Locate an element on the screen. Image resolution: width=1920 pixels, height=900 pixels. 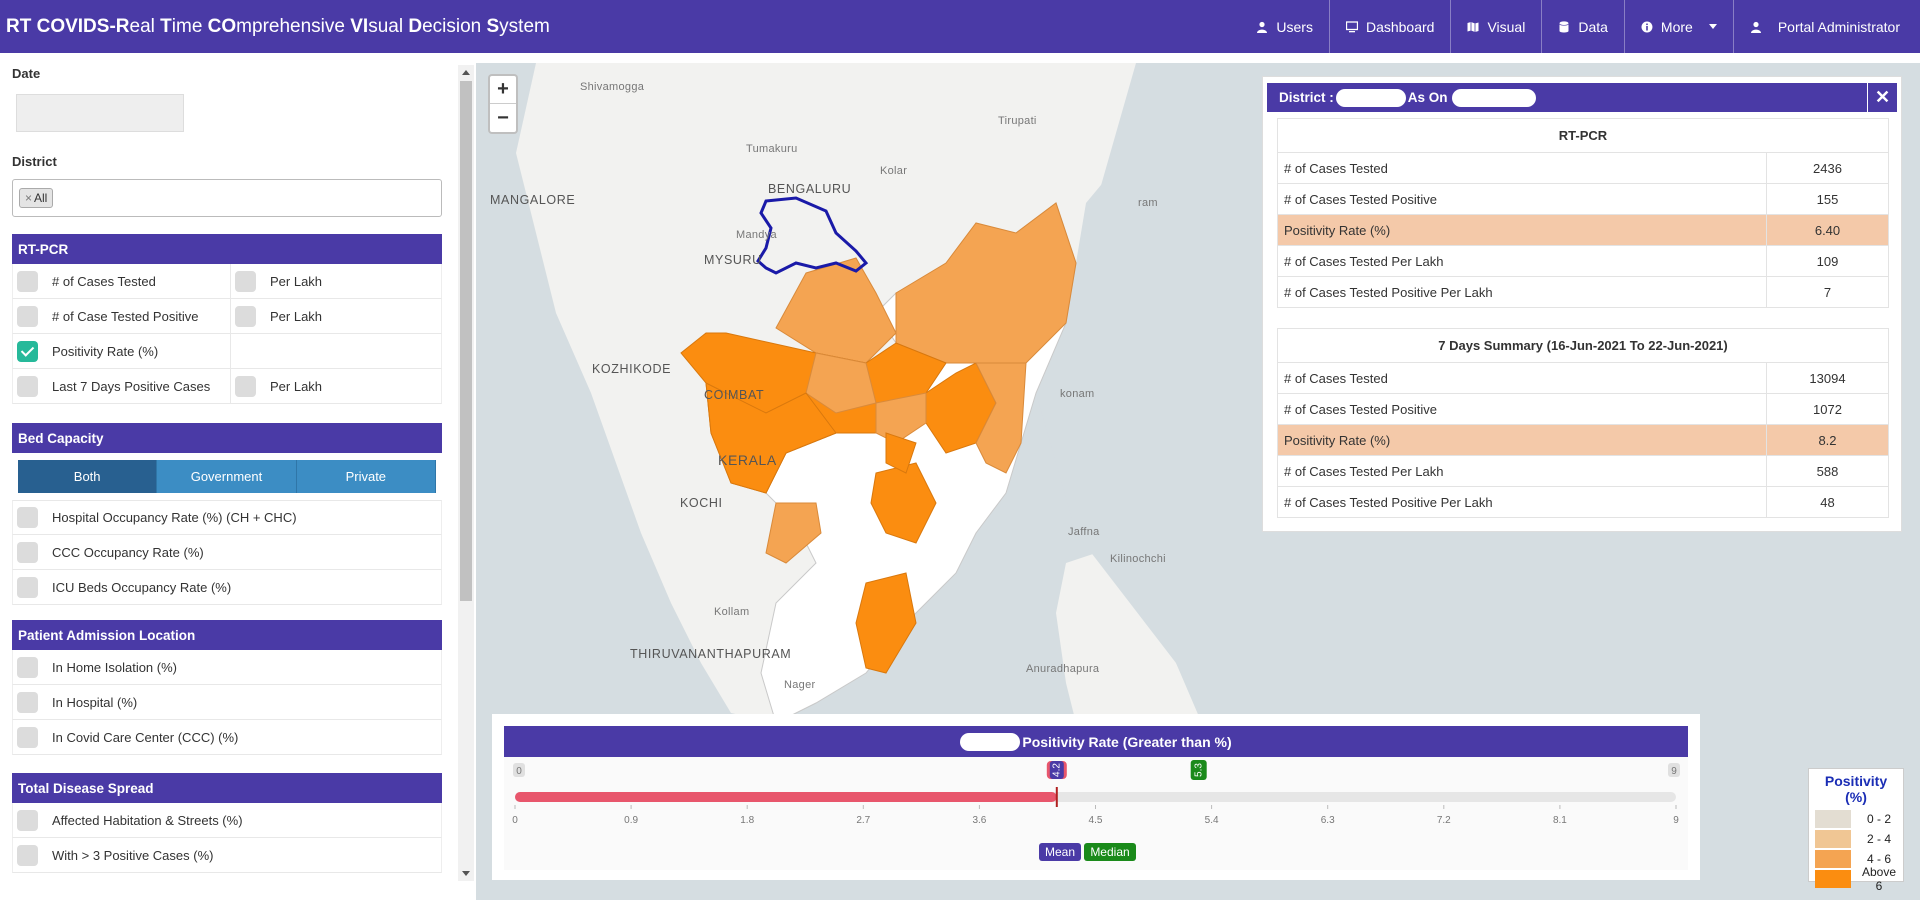
patient-row-home: In Home Isolation (%) is located at coordinates (227, 667).